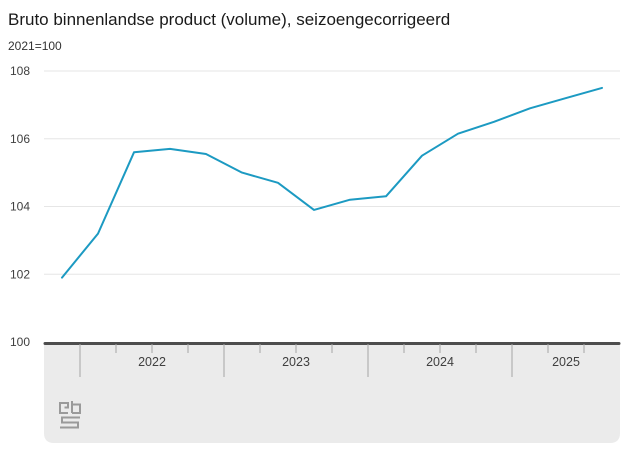 The image size is (627, 470). What do you see at coordinates (440, 362) in the screenshot?
I see `year-label: 2024` at bounding box center [440, 362].